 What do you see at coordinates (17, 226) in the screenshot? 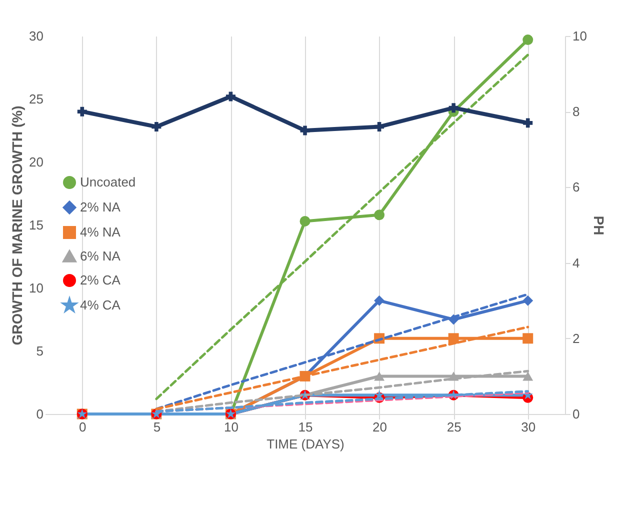
I see `y-axis-title: GROWTH OF MARINE GROWTH (%)` at bounding box center [17, 226].